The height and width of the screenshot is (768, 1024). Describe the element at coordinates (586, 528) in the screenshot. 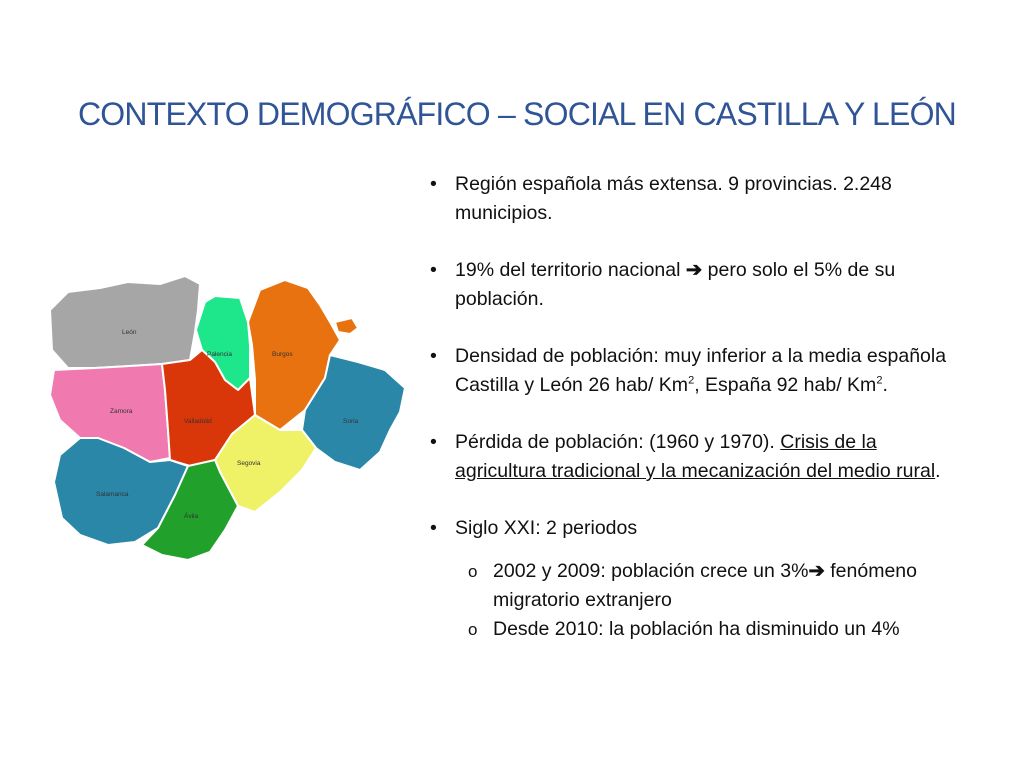

I see `bullet-5-text: : 2 periodos` at that location.